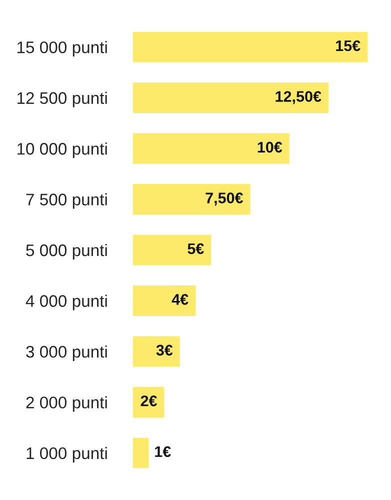 The image size is (391, 500). What do you see at coordinates (66, 454) in the screenshot?
I see `y-tick-label: 1 000 punti` at bounding box center [66, 454].